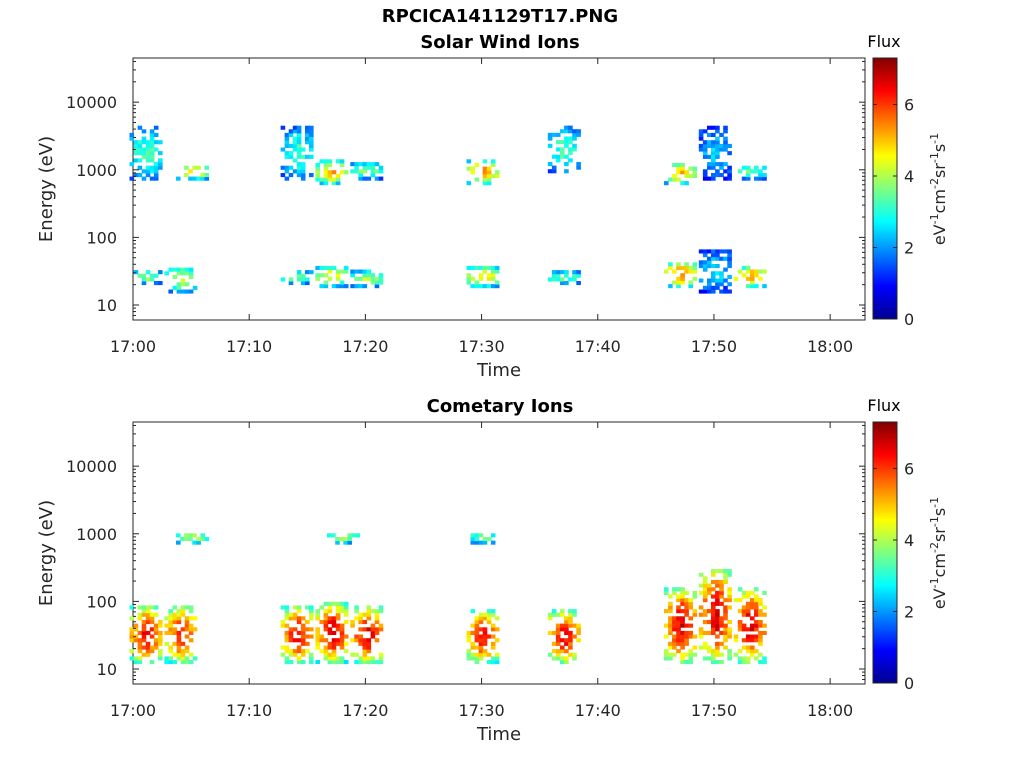 Image resolution: width=1024 pixels, height=768 pixels. I want to click on colorbar, so click(885, 552).